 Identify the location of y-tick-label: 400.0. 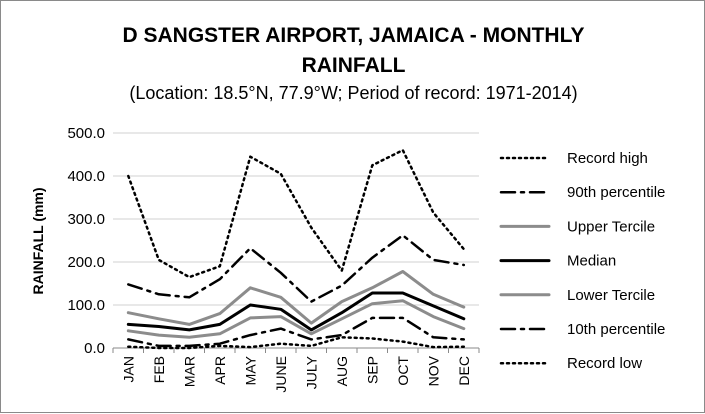
(86, 176).